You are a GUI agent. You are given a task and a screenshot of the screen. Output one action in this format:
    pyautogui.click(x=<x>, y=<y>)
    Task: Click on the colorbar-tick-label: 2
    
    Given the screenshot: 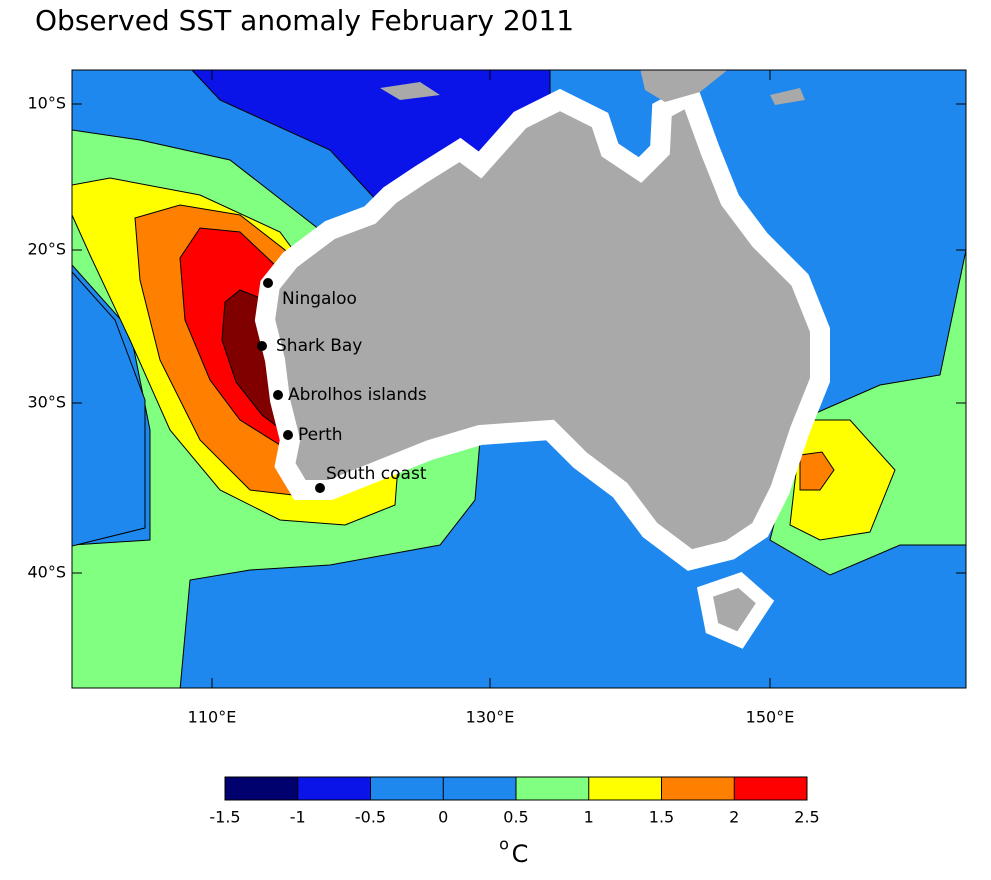 What is the action you would take?
    pyautogui.click(x=734, y=817)
    